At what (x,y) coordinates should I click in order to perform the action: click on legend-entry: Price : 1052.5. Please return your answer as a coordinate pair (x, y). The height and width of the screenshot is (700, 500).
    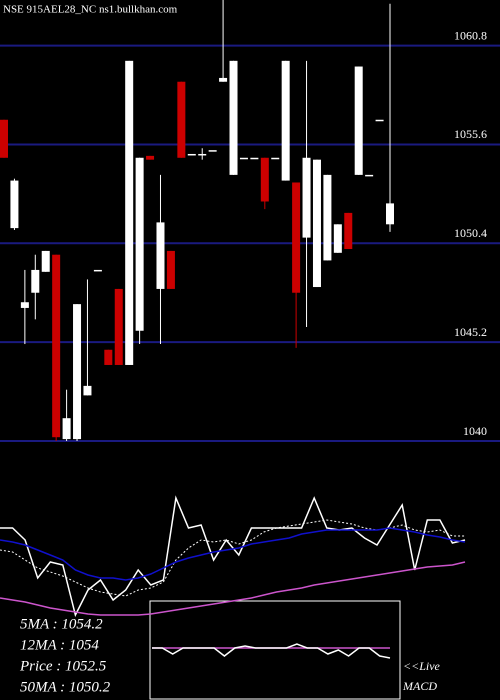
    Looking at the image, I should click on (63, 666).